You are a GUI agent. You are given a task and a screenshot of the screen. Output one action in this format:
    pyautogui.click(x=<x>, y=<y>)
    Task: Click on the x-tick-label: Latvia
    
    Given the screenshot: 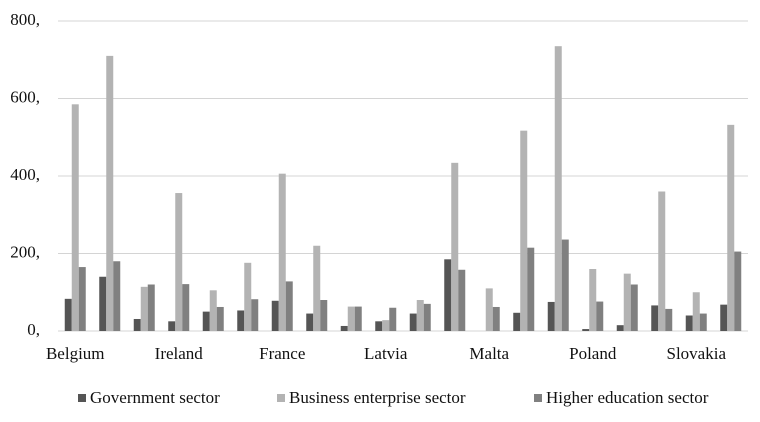 What is the action you would take?
    pyautogui.click(x=386, y=353)
    